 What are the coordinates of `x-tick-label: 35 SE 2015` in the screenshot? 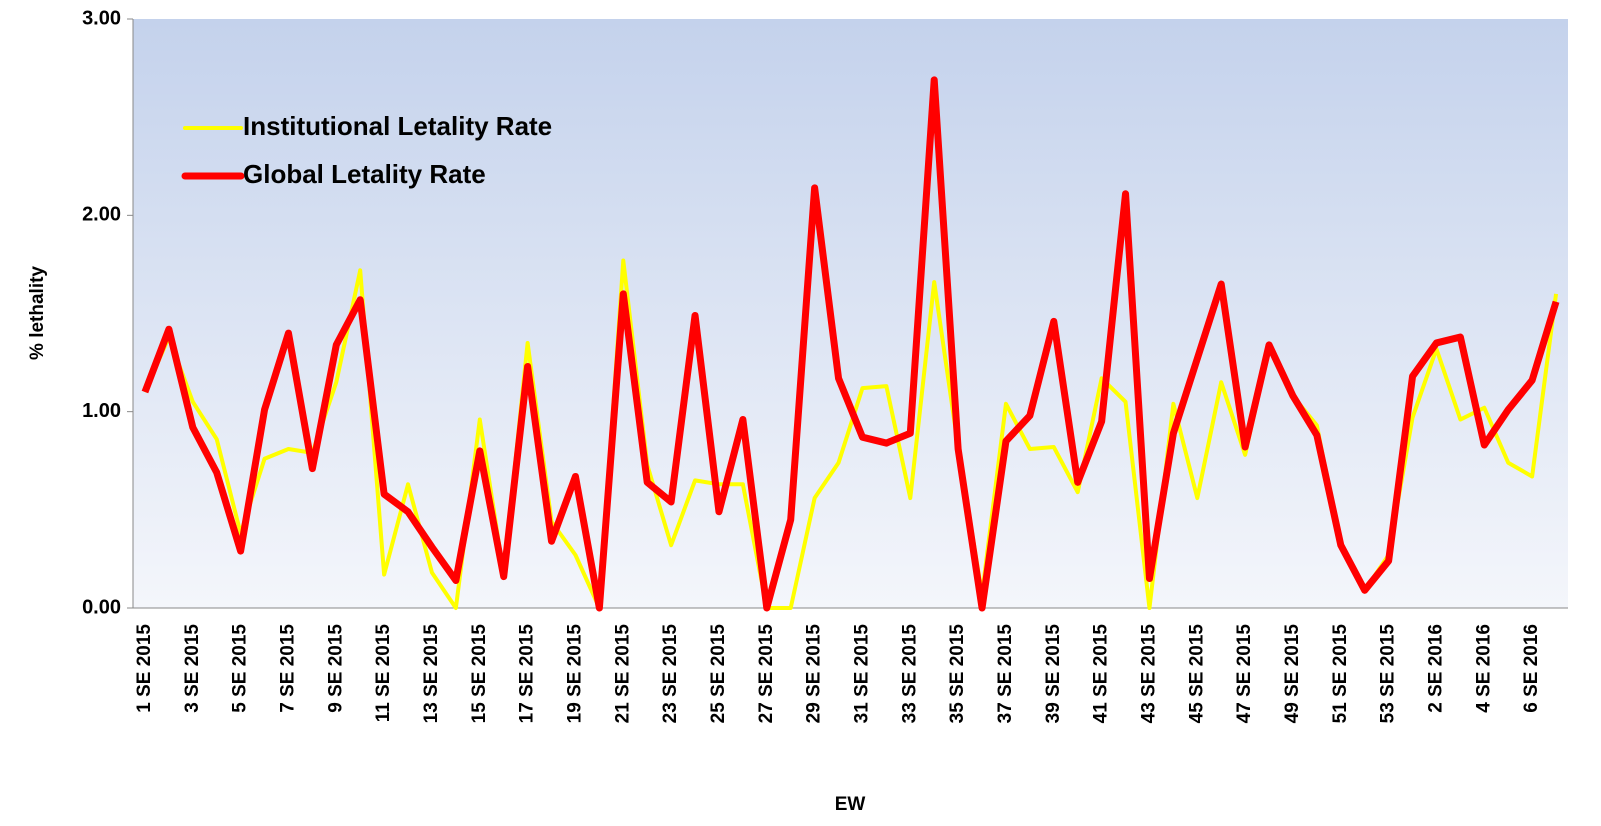 It's located at (957, 674).